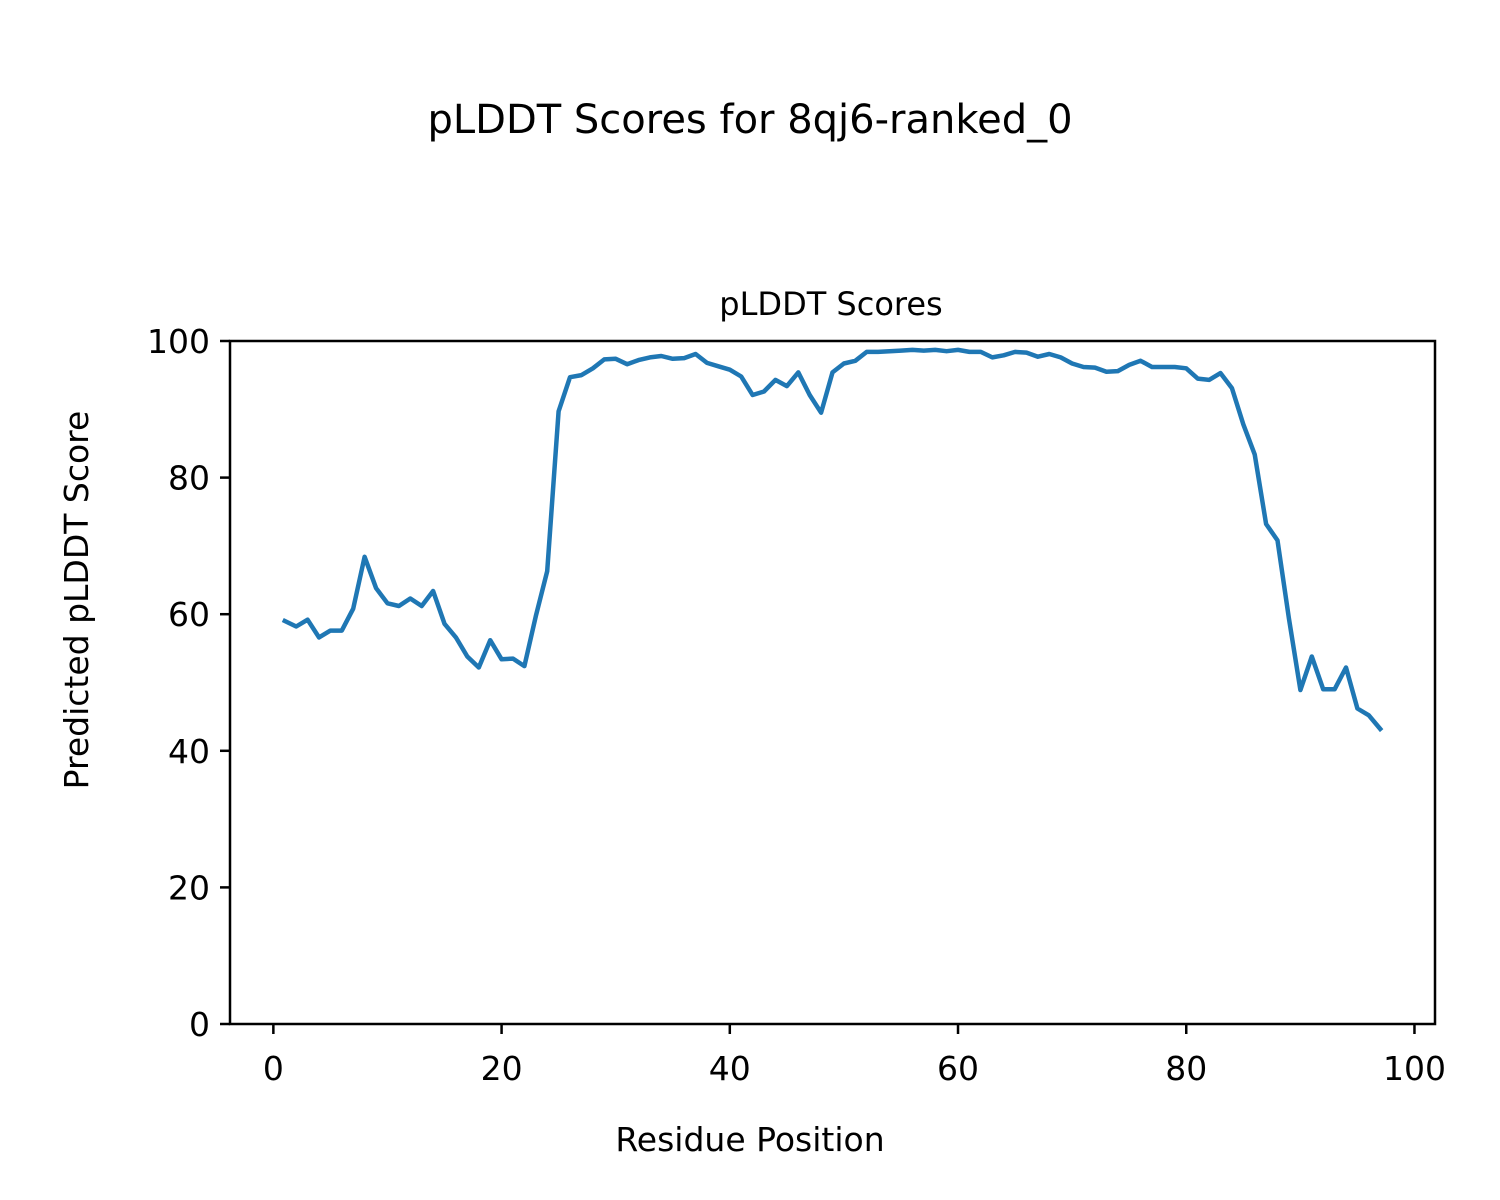 This screenshot has width=1500, height=1200. What do you see at coordinates (76, 600) in the screenshot?
I see `y-axis-label: Predicted pLDDT Score` at bounding box center [76, 600].